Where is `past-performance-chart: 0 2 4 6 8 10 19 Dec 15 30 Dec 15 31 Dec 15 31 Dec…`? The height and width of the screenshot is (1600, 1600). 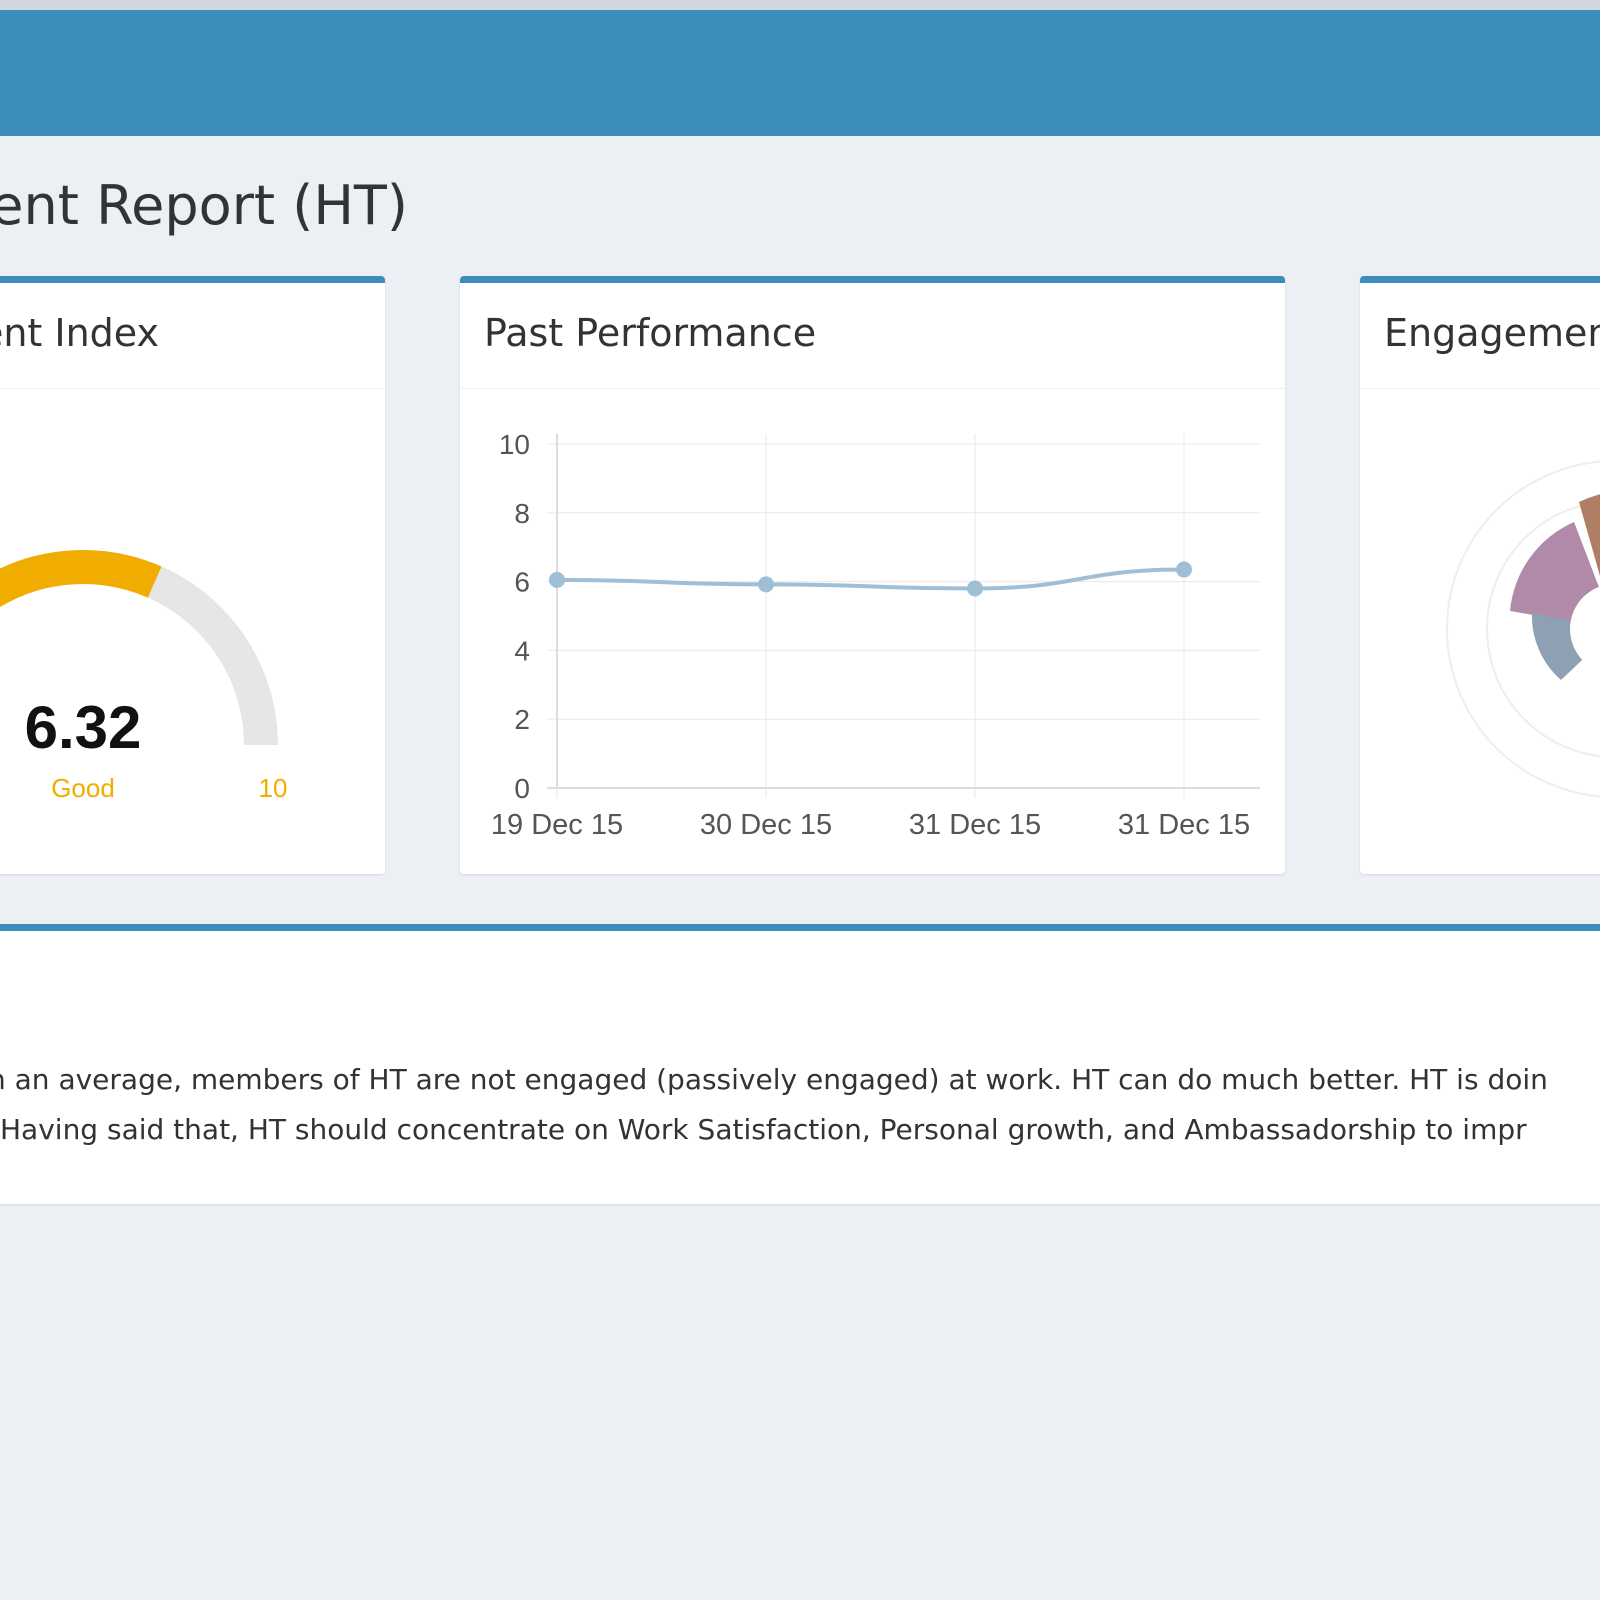 past-performance-chart: 0 2 4 6 8 10 19 Dec 15 30 Dec 15 31 Dec 15 31 Dec… is located at coordinates (875, 635).